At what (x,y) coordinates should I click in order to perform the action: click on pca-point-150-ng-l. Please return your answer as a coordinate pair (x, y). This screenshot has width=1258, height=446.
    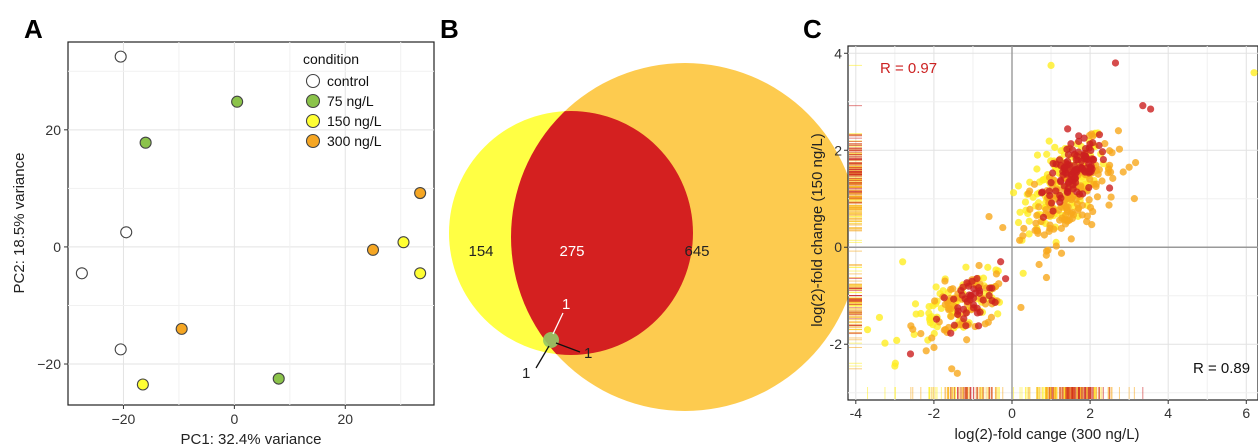
    Looking at the image, I should click on (403, 242).